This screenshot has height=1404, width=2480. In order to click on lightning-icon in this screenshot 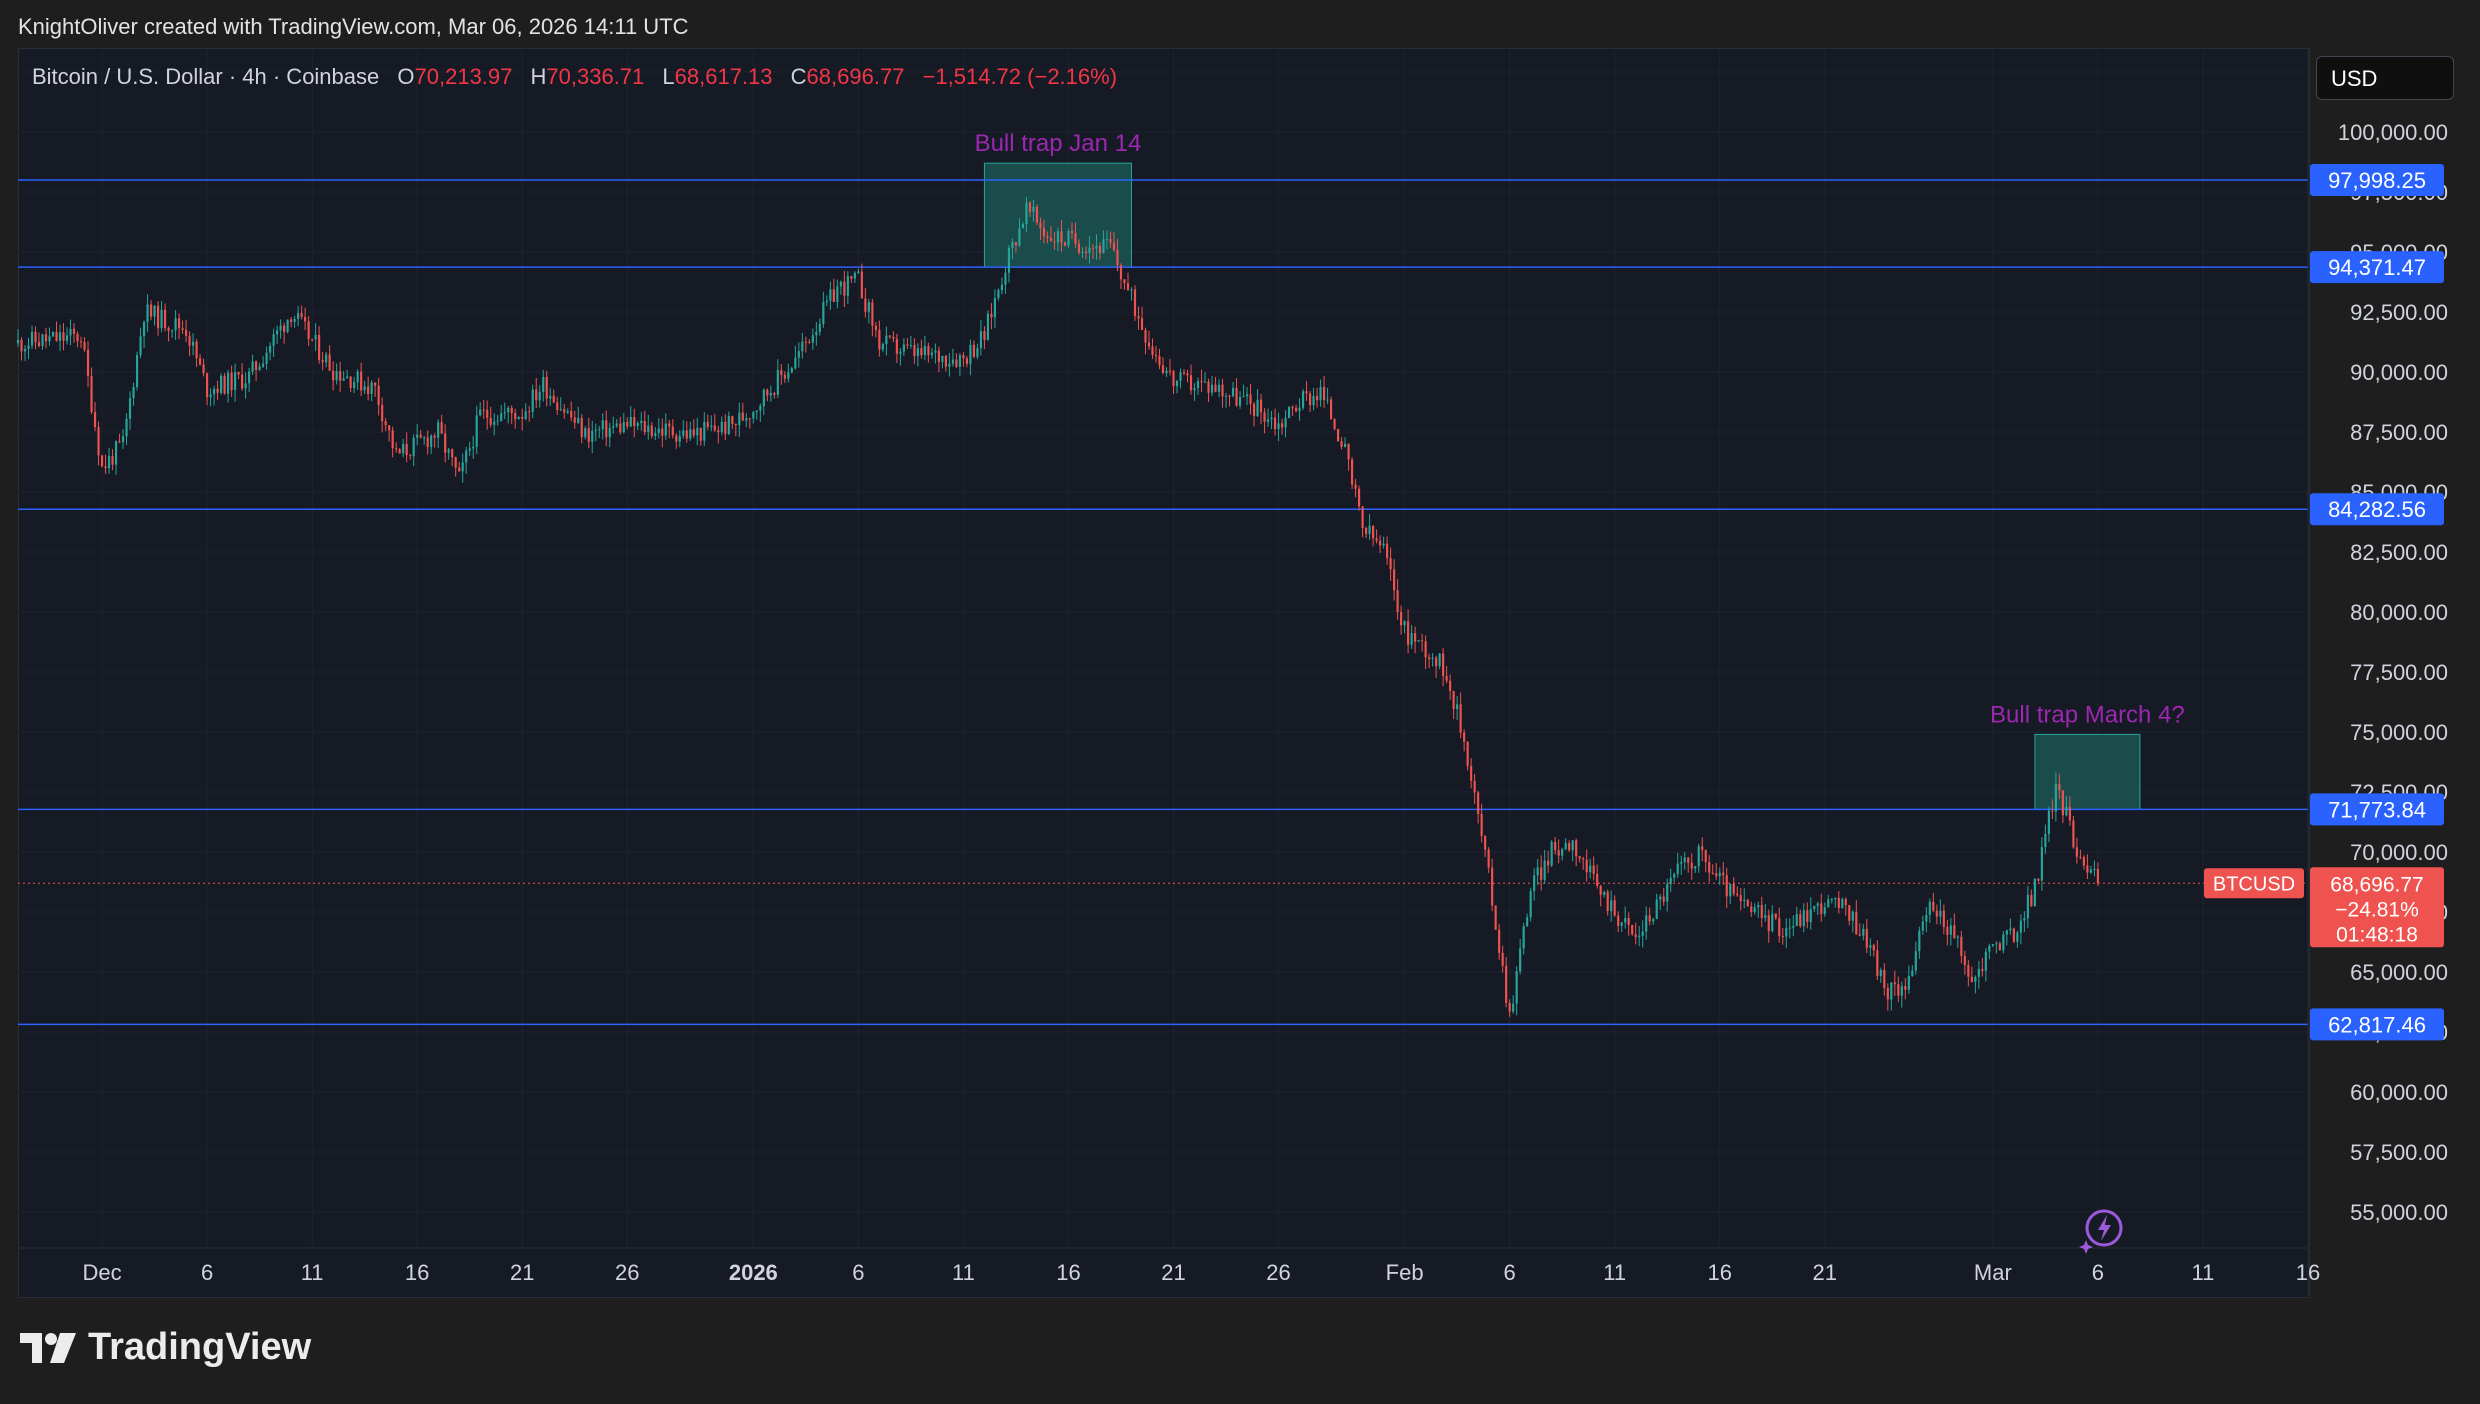, I will do `click(2102, 1232)`.